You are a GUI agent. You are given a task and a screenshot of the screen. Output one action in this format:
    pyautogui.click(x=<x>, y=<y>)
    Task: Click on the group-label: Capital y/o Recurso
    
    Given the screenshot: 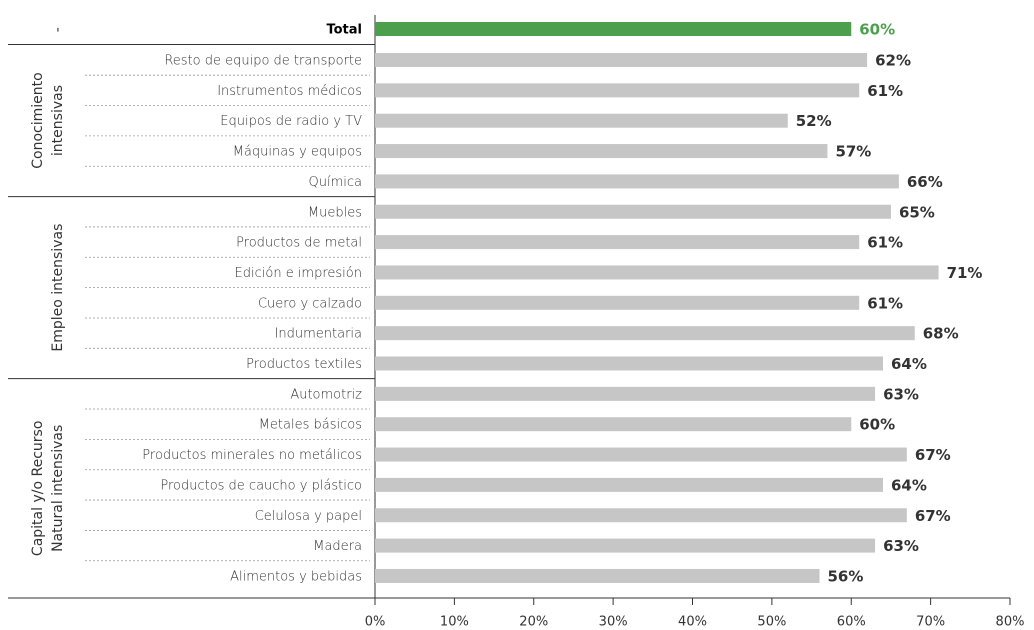 What is the action you would take?
    pyautogui.click(x=38, y=488)
    